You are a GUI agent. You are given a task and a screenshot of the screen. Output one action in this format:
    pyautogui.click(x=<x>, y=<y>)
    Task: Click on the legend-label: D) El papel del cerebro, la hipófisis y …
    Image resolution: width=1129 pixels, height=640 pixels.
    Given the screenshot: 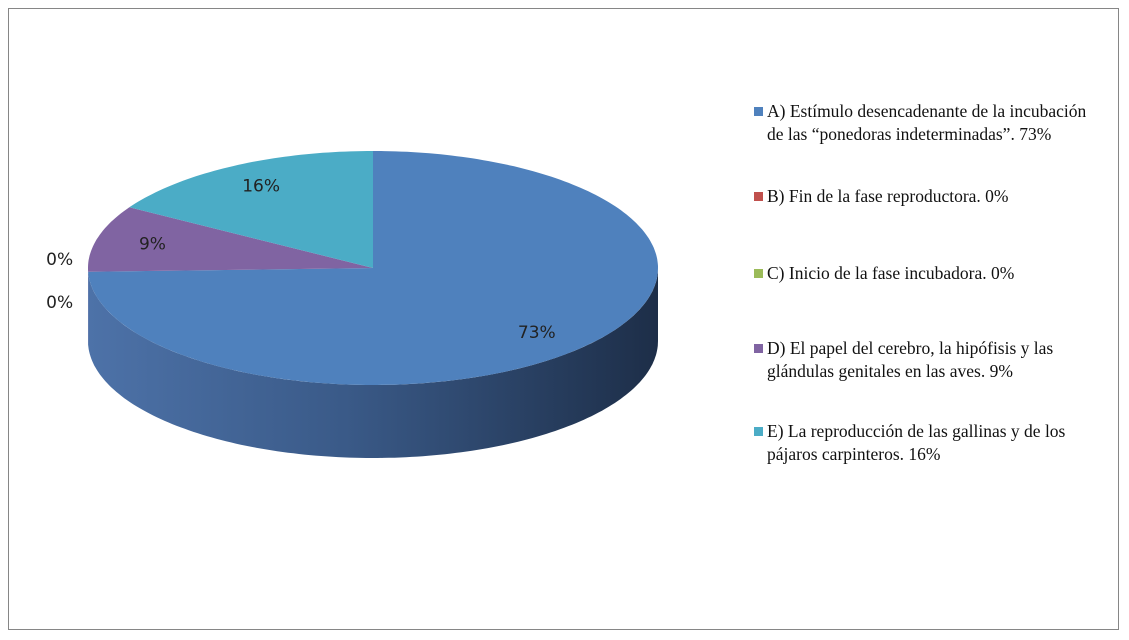 What is the action you would take?
    pyautogui.click(x=910, y=359)
    